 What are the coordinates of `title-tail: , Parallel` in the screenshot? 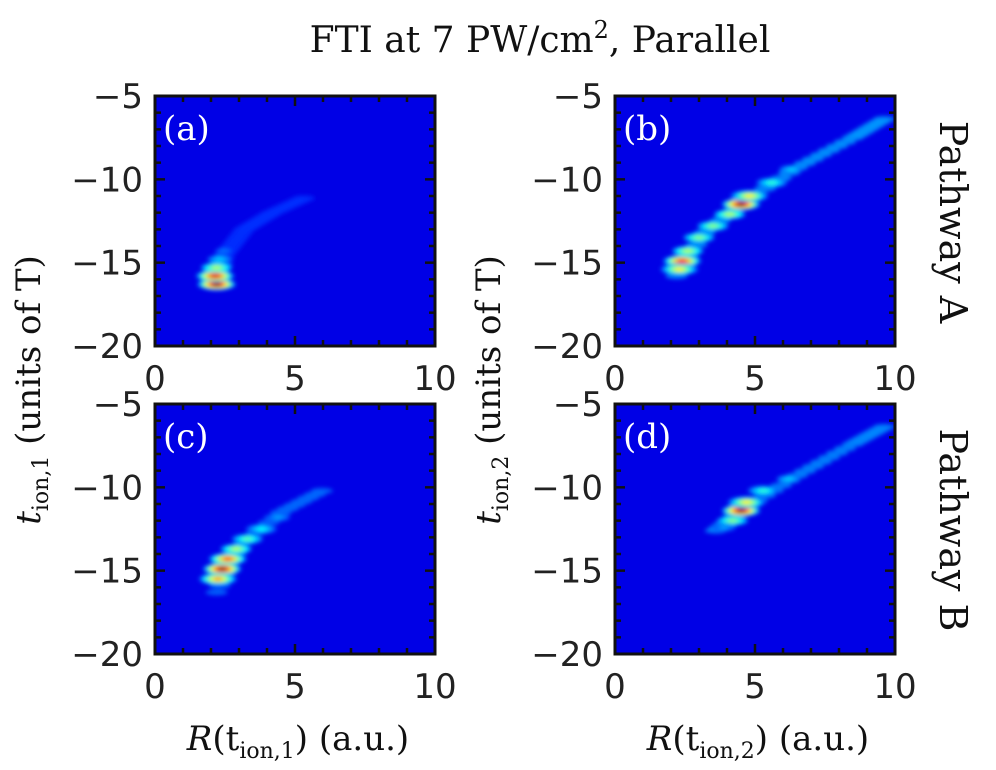 It's located at (689, 40).